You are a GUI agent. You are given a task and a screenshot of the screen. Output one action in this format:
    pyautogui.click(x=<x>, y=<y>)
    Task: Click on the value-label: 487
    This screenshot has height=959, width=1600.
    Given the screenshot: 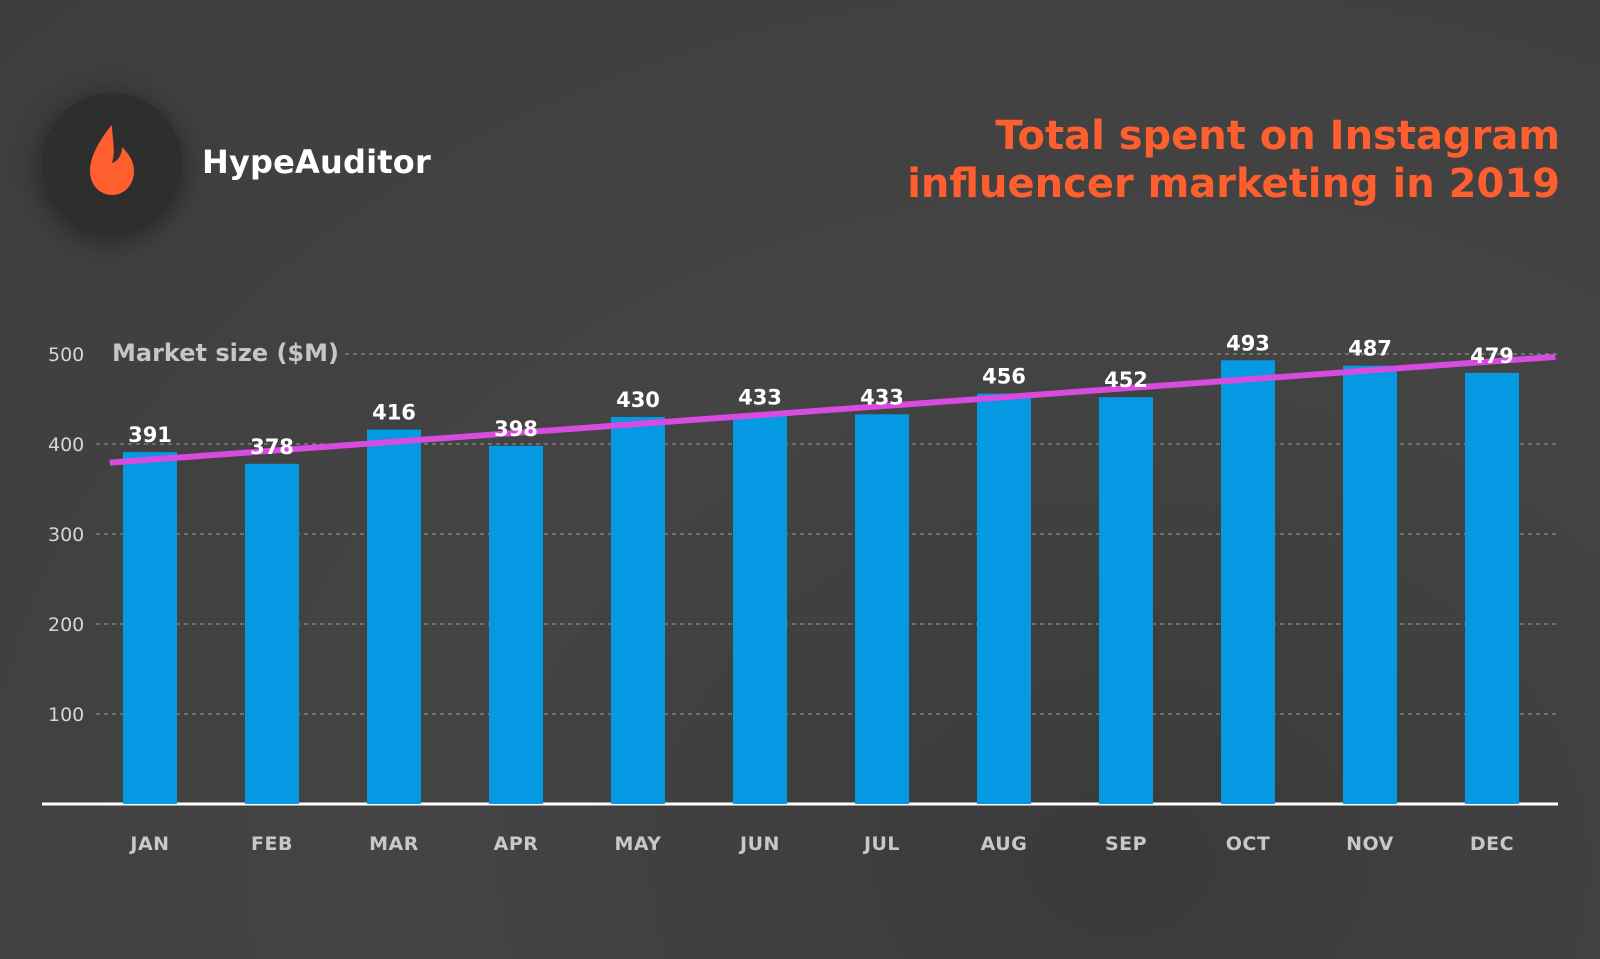 What is the action you would take?
    pyautogui.click(x=1370, y=349)
    